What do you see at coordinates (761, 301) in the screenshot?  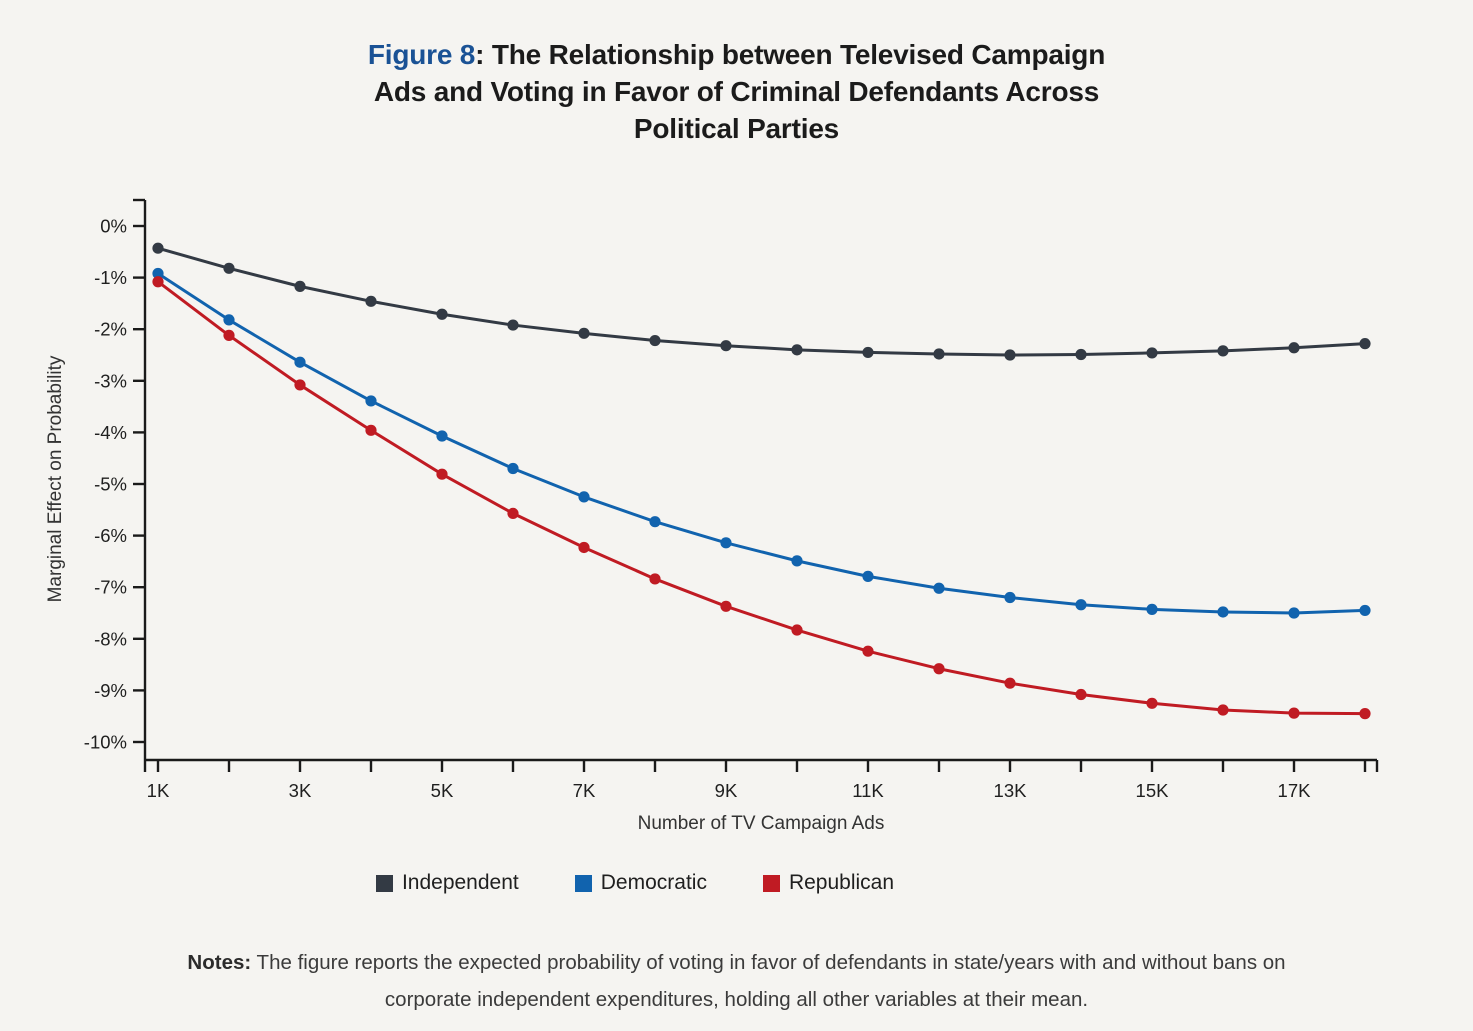 I see `series-line-independent` at bounding box center [761, 301].